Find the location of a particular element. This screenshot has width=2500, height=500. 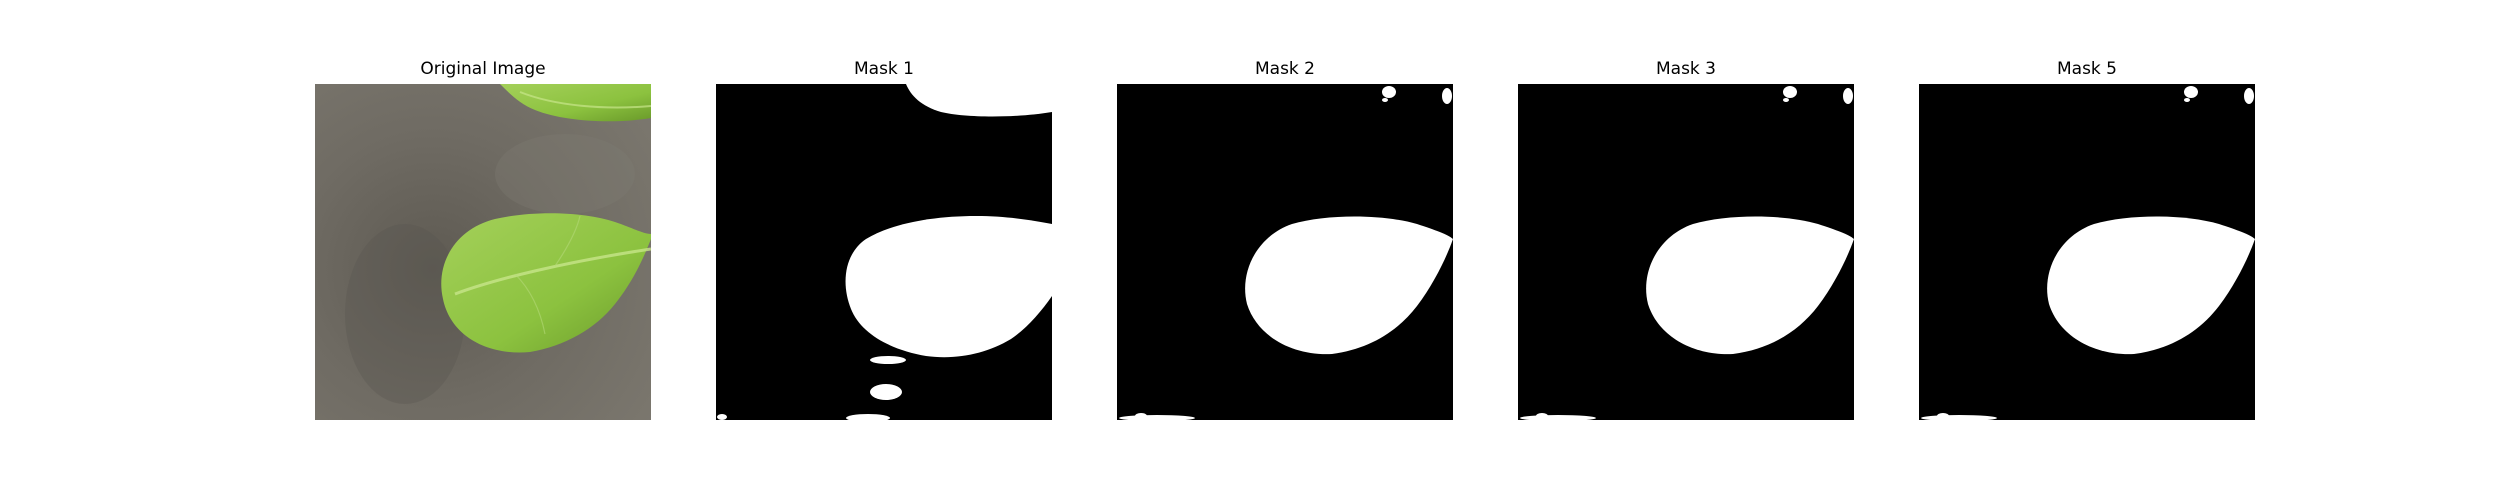

mask-5-image is located at coordinates (2087, 252).